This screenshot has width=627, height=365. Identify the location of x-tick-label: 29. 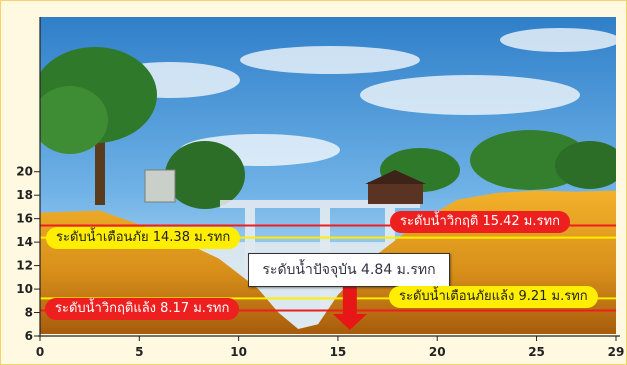
(616, 352).